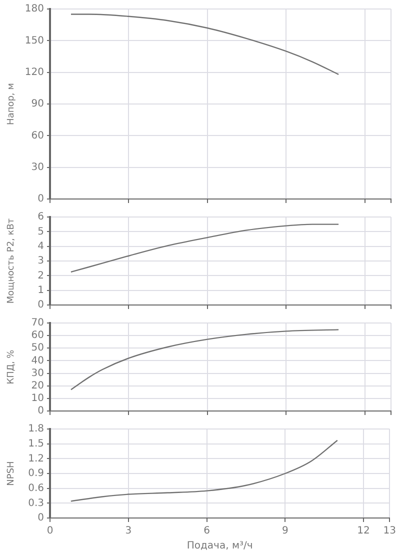 This screenshot has width=399, height=558. Describe the element at coordinates (34, 9) in the screenshot. I see `y-tick-label: 180` at that location.